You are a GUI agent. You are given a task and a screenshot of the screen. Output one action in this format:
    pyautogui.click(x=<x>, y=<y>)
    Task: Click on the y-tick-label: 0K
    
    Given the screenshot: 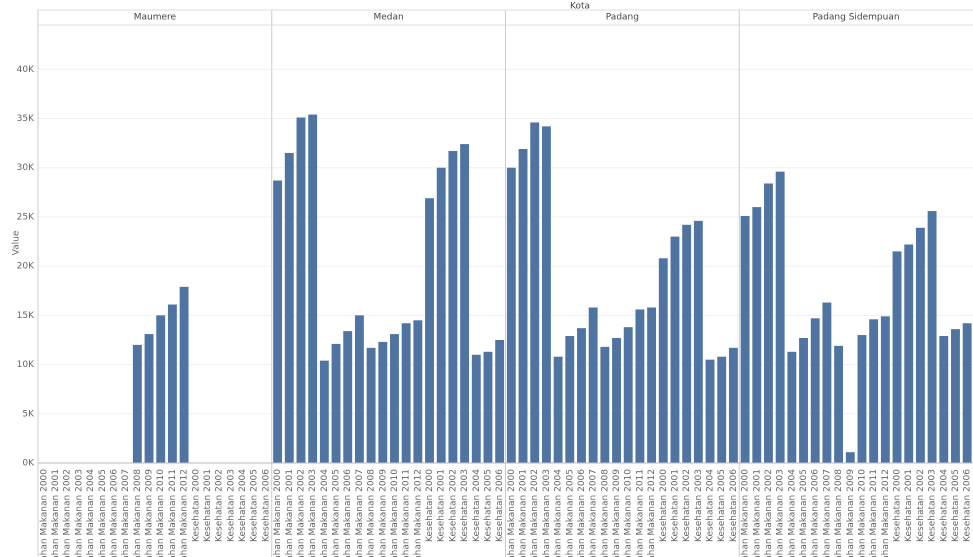 What is the action you would take?
    pyautogui.click(x=28, y=464)
    